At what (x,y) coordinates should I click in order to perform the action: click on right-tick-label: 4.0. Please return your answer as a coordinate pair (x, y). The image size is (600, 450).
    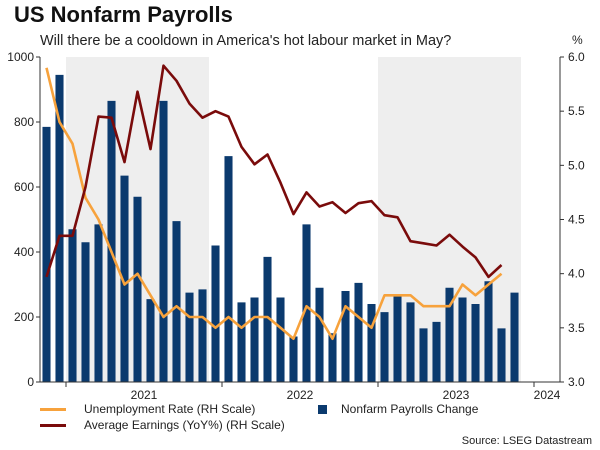
    Looking at the image, I should click on (576, 274).